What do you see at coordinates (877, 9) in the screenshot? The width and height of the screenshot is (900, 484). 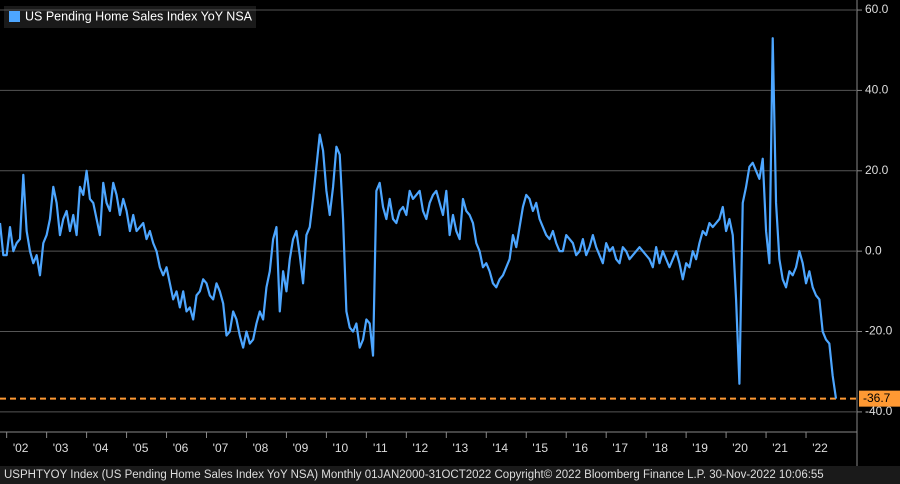 I see `y-tick-label: 60.0` at bounding box center [877, 9].